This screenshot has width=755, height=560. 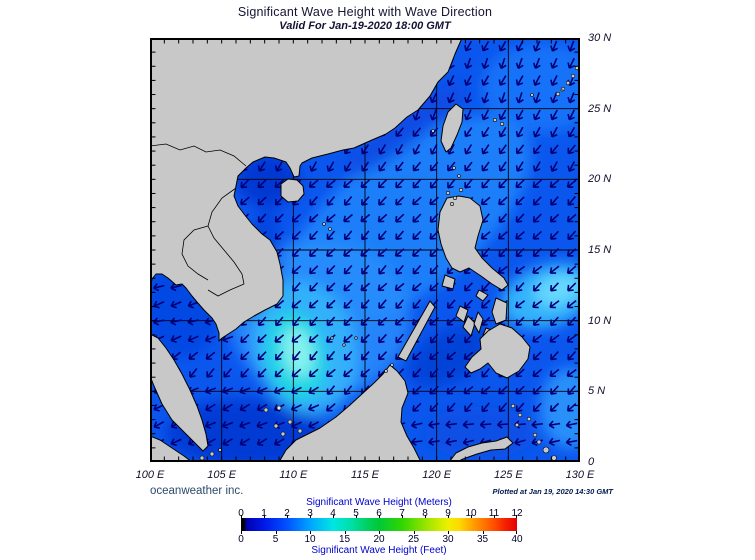 I want to click on country-borders, so click(x=198, y=220).